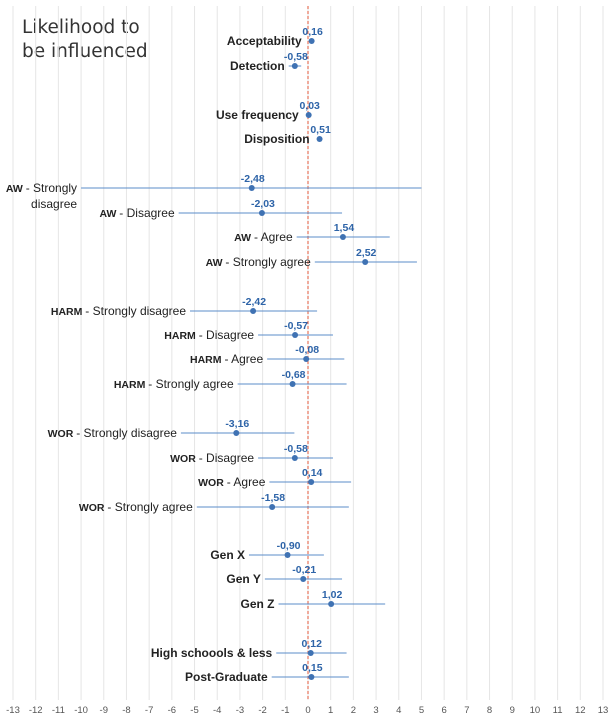 This screenshot has height=721, width=608. I want to click on row-label: WOR - Disagree, so click(212, 458).